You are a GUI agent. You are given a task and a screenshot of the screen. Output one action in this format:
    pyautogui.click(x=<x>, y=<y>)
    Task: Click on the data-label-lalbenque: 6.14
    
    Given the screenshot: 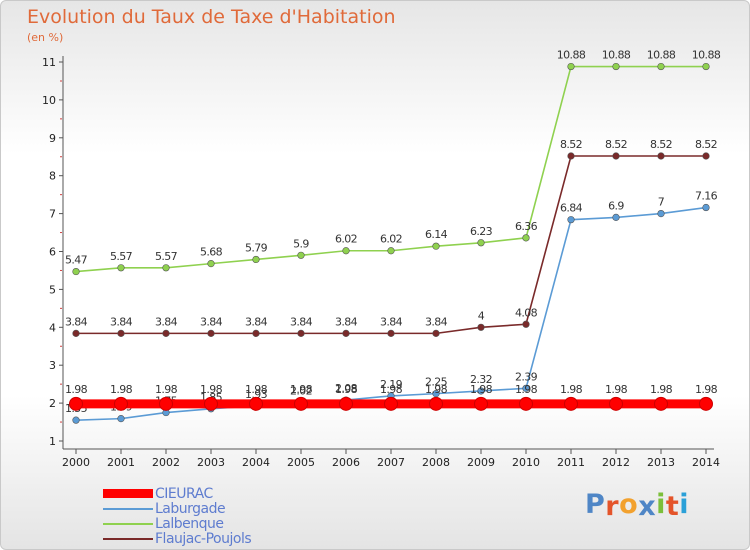 What is the action you would take?
    pyautogui.click(x=436, y=234)
    